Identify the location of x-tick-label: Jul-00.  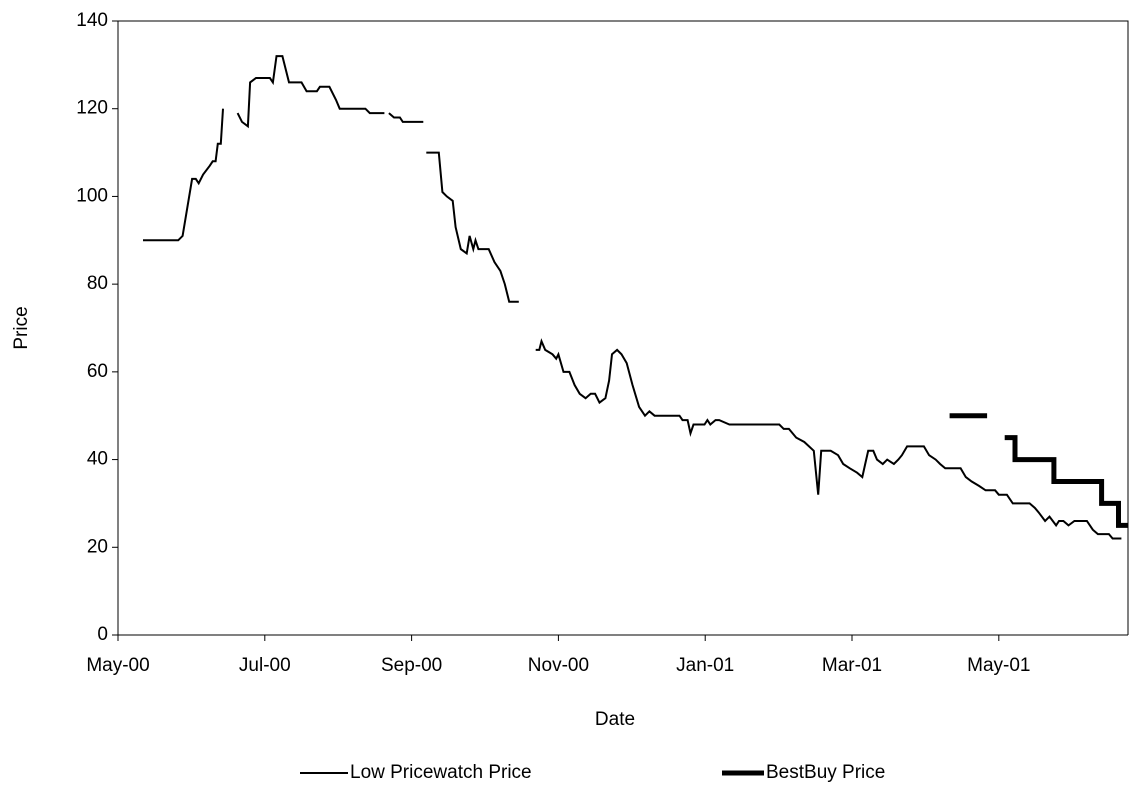
(265, 665).